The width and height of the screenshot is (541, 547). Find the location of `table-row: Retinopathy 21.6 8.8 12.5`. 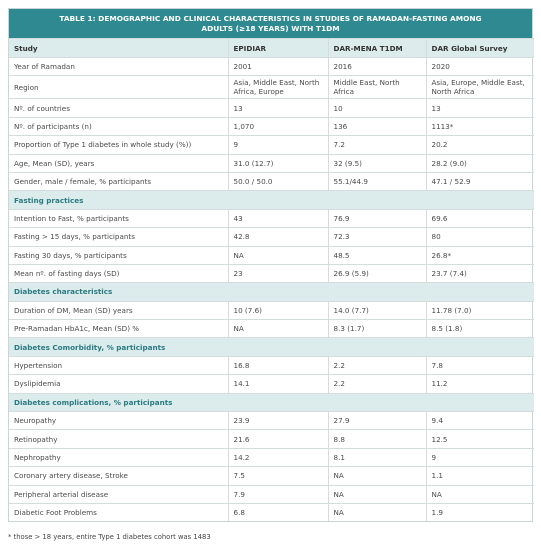

table-row: Retinopathy 21.6 8.8 12.5 is located at coordinates (271, 439).